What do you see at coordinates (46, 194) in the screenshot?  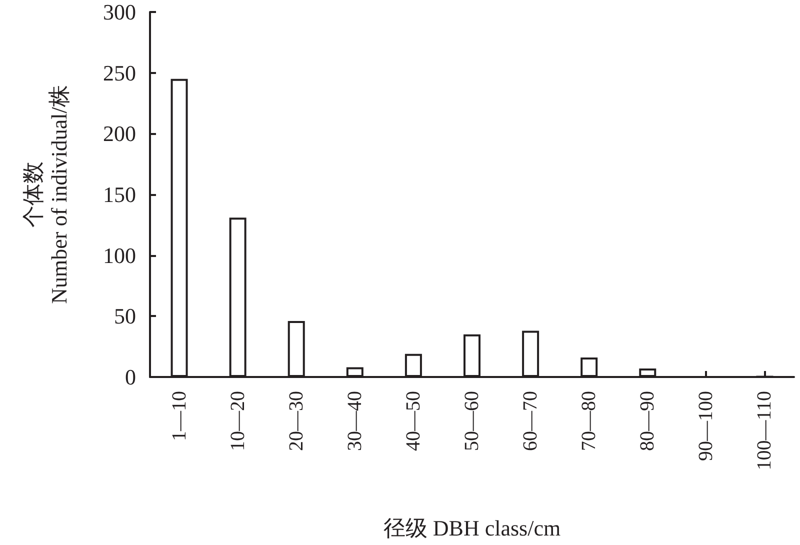 I see `y-axis-title: 个体数 Number of individual/株` at bounding box center [46, 194].